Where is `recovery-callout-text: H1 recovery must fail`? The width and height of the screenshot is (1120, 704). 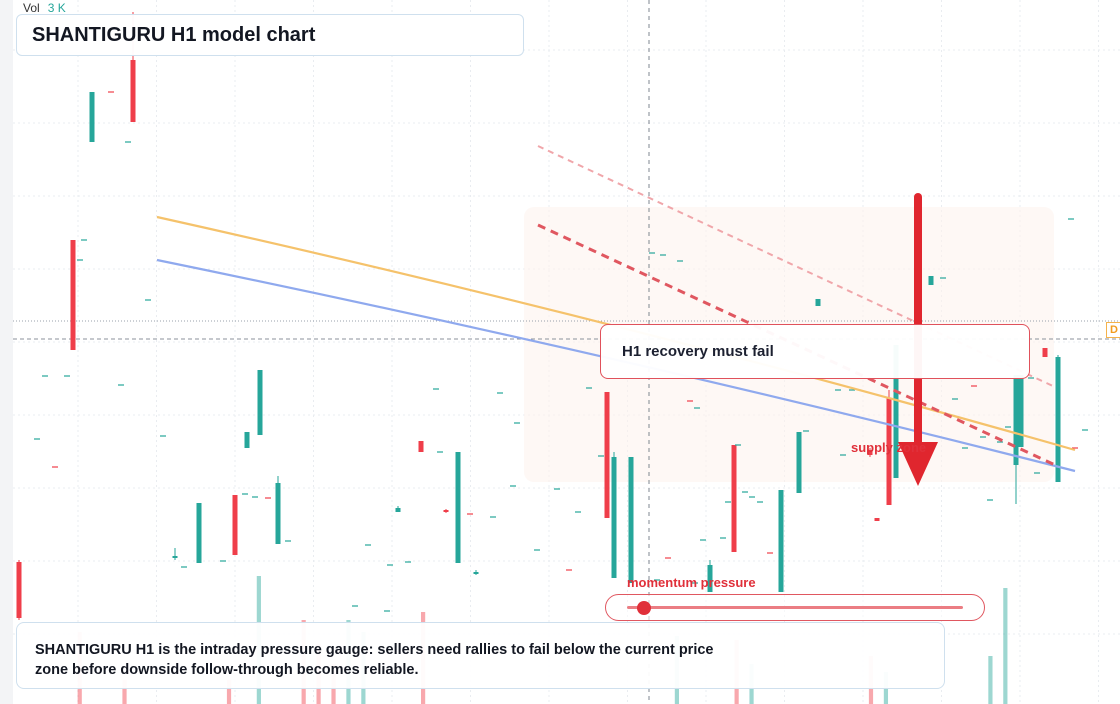 recovery-callout-text: H1 recovery must fail is located at coordinates (698, 351).